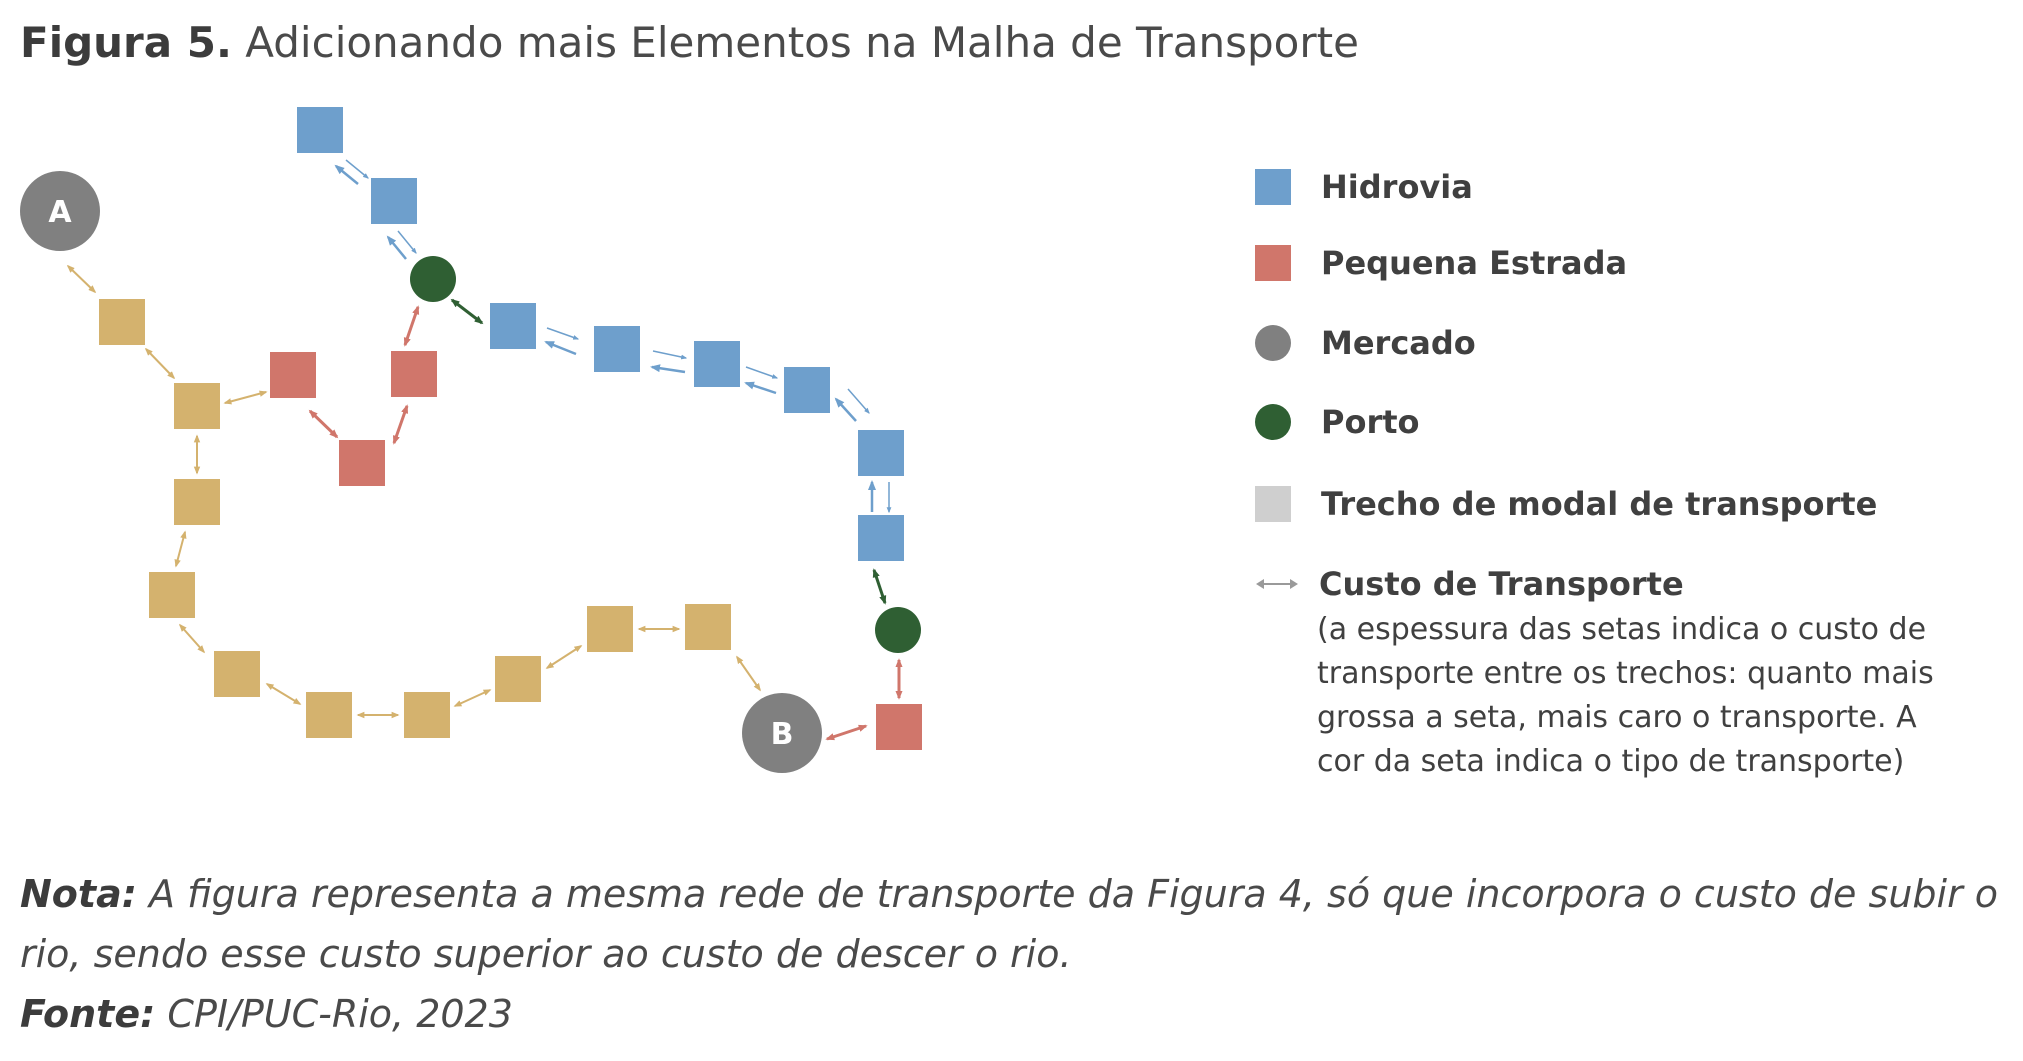 This screenshot has width=2023, height=1061. I want to click on trecho-arrows, so click(413, 491).